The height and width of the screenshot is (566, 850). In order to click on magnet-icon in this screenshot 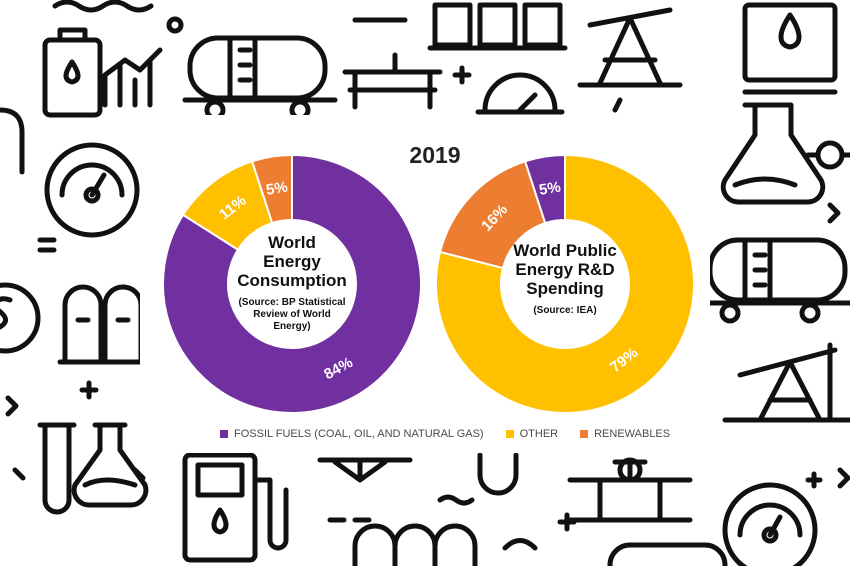, I will do `click(498, 474)`.